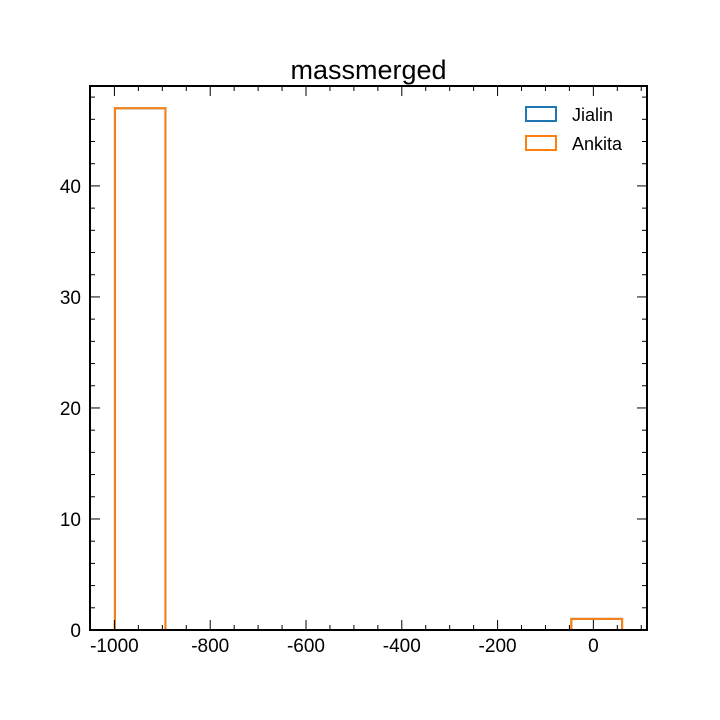  I want to click on legend-label-ankita: Ankita, so click(597, 144).